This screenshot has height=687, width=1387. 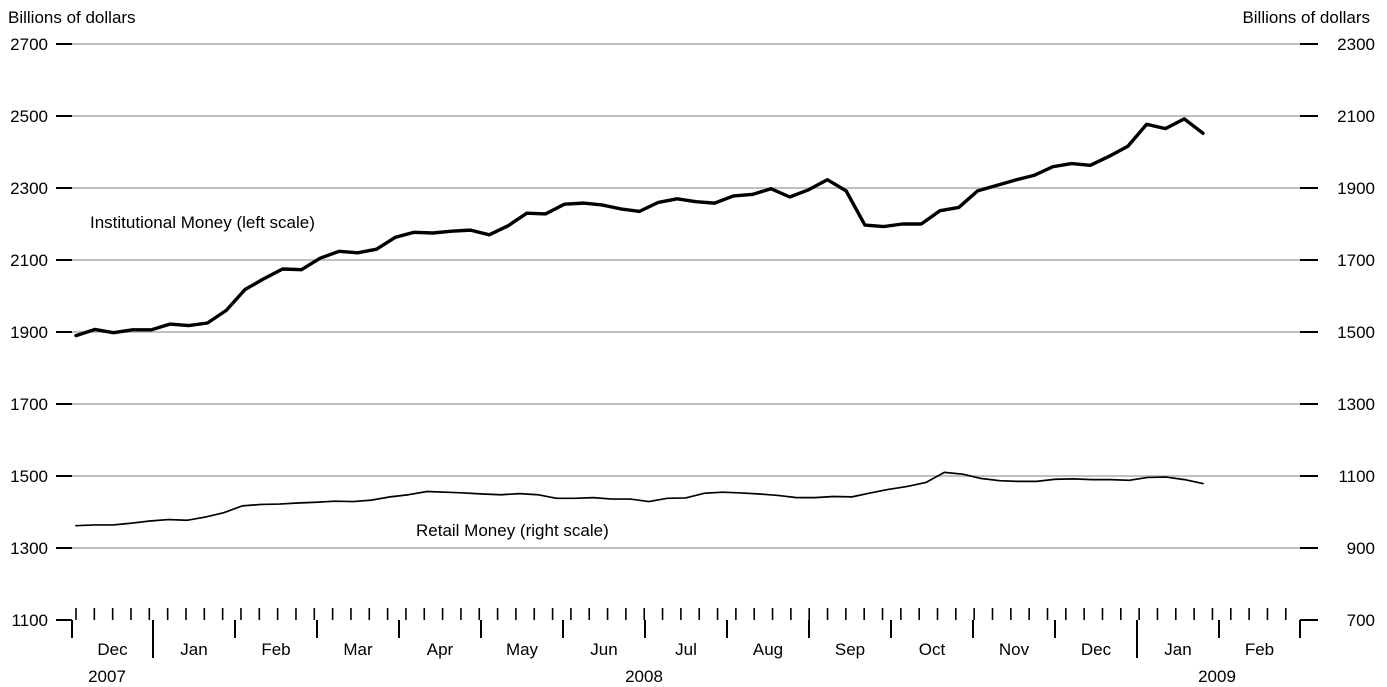 I want to click on right-axis-title: Billions of dollars, so click(x=1306, y=17).